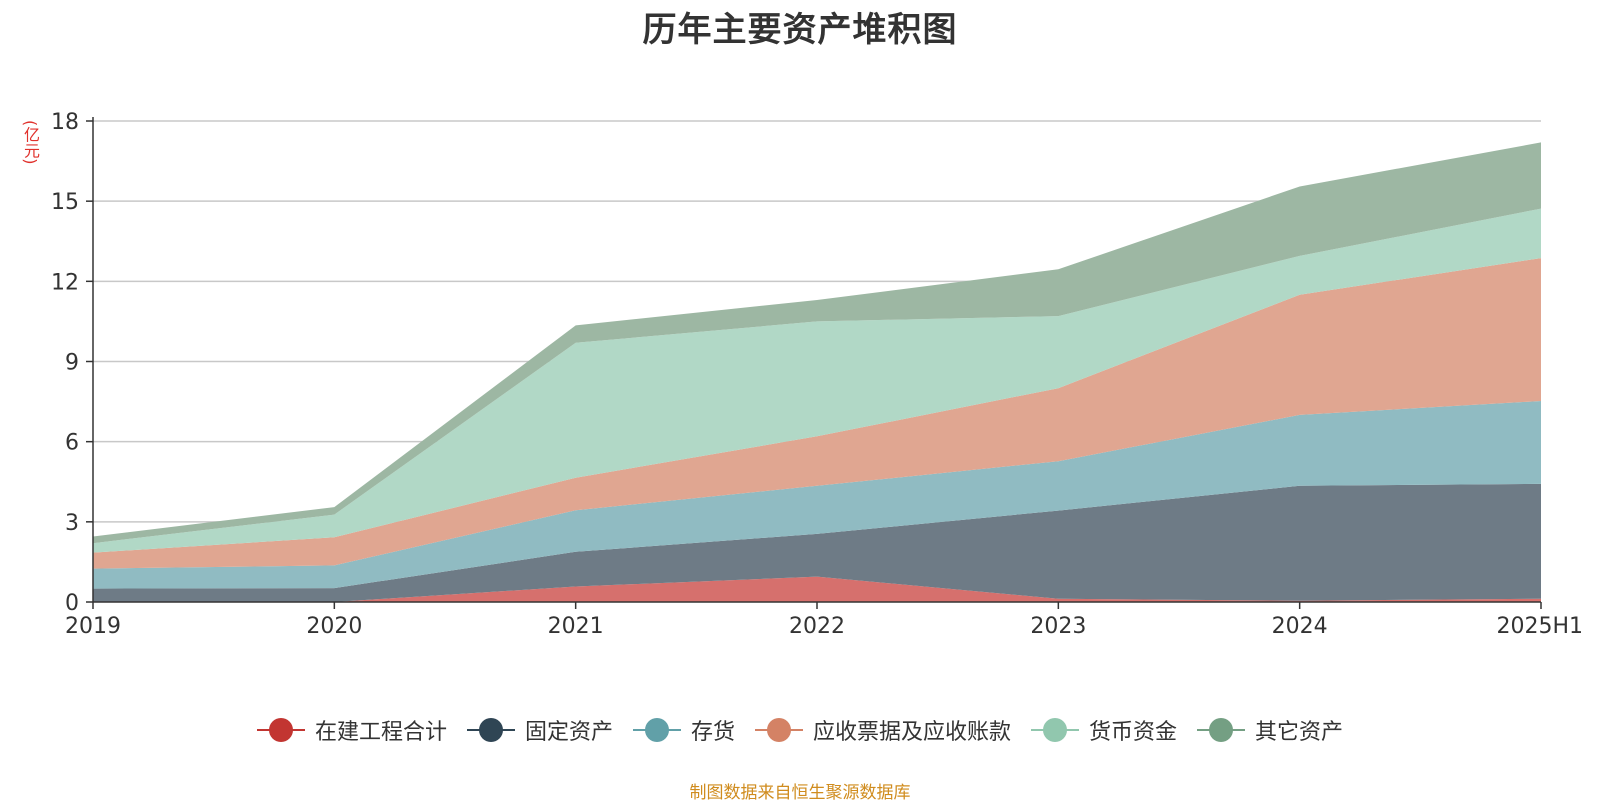 The width and height of the screenshot is (1600, 803). Describe the element at coordinates (72, 603) in the screenshot. I see `y-tick-label: 0` at that location.